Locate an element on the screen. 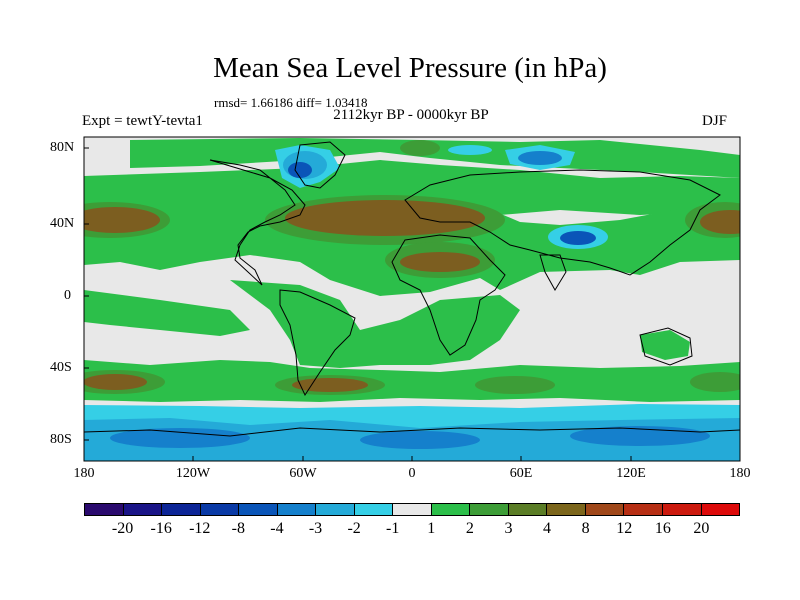 The image size is (800, 600). eurasia-coast is located at coordinates (562, 222).